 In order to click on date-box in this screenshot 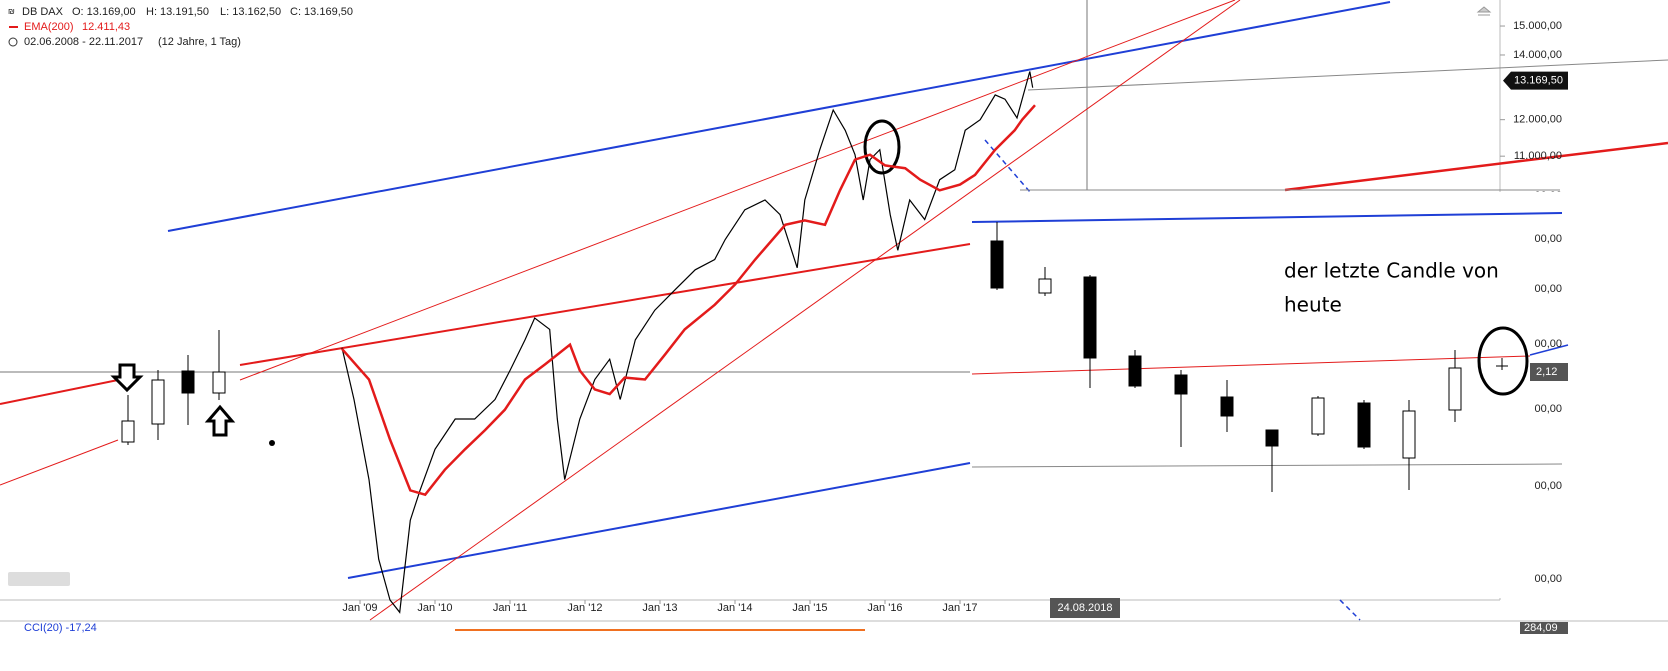, I will do `click(1085, 608)`.